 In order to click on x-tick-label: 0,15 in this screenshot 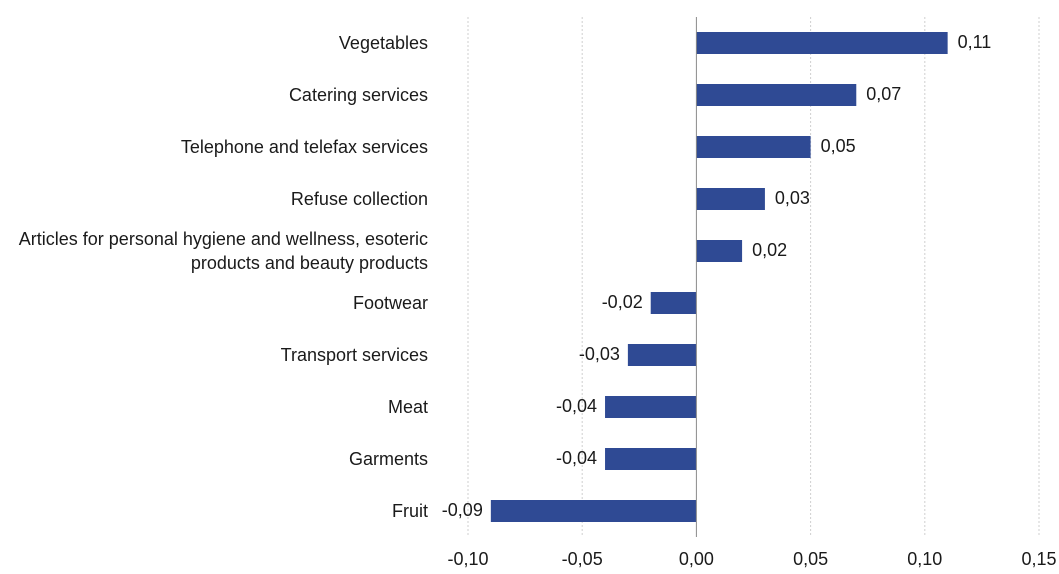, I will do `click(1038, 559)`.